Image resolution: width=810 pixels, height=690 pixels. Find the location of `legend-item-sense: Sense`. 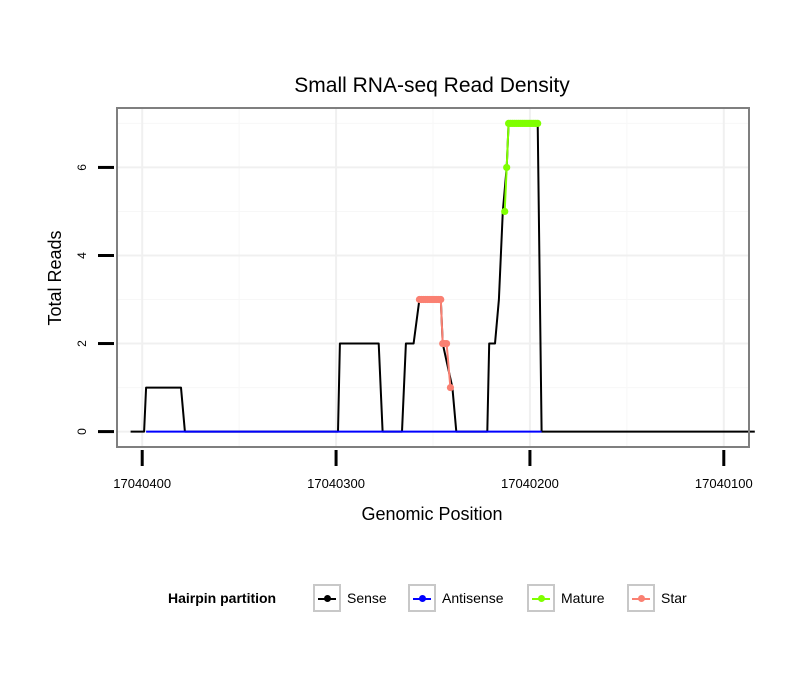

legend-item-sense: Sense is located at coordinates (350, 598).